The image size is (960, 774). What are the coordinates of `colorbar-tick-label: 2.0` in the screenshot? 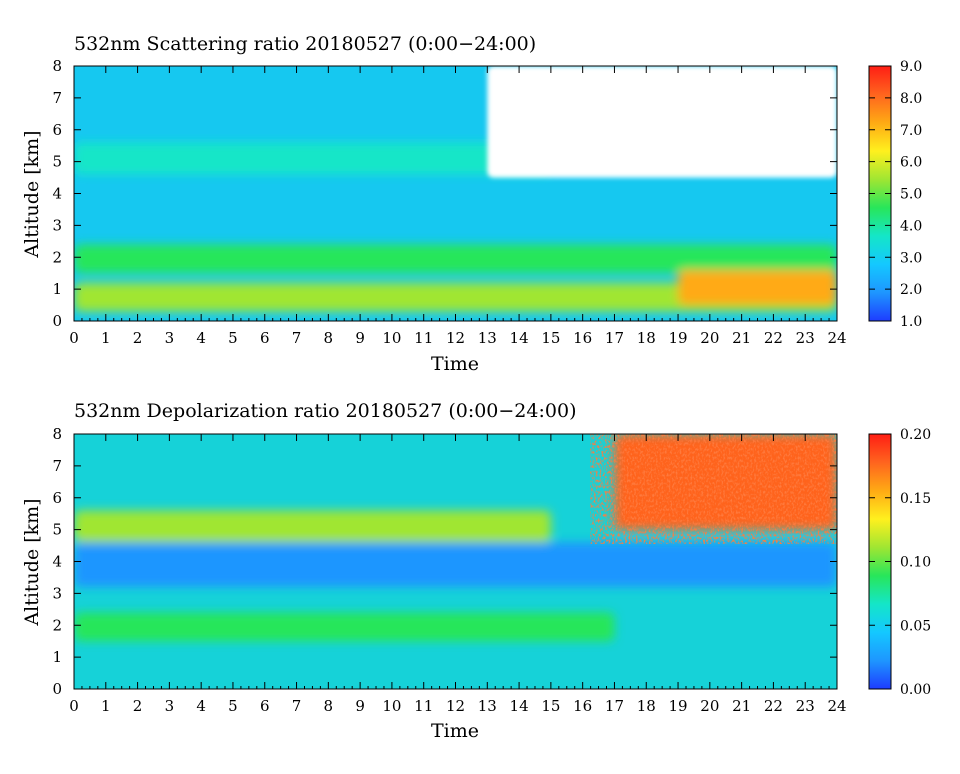 It's located at (911, 290).